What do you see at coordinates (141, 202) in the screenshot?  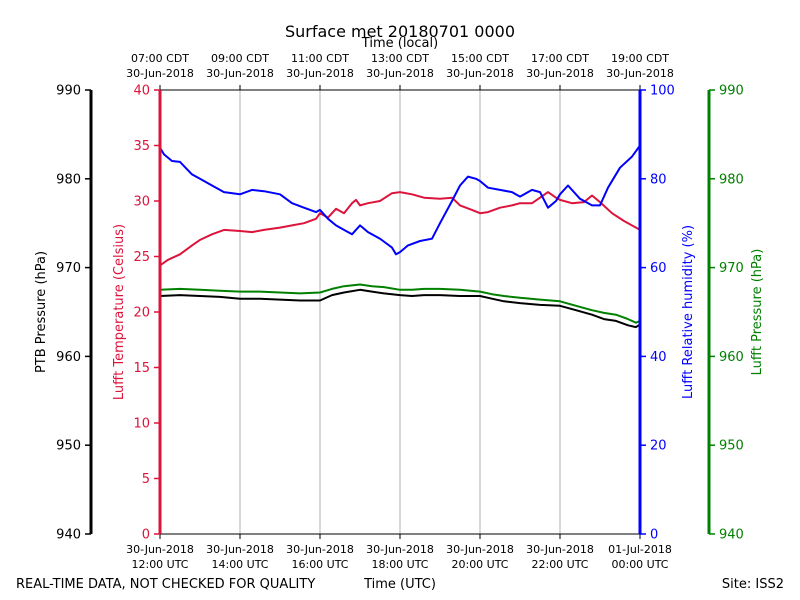 I see `temp-tick-label: 30` at bounding box center [141, 202].